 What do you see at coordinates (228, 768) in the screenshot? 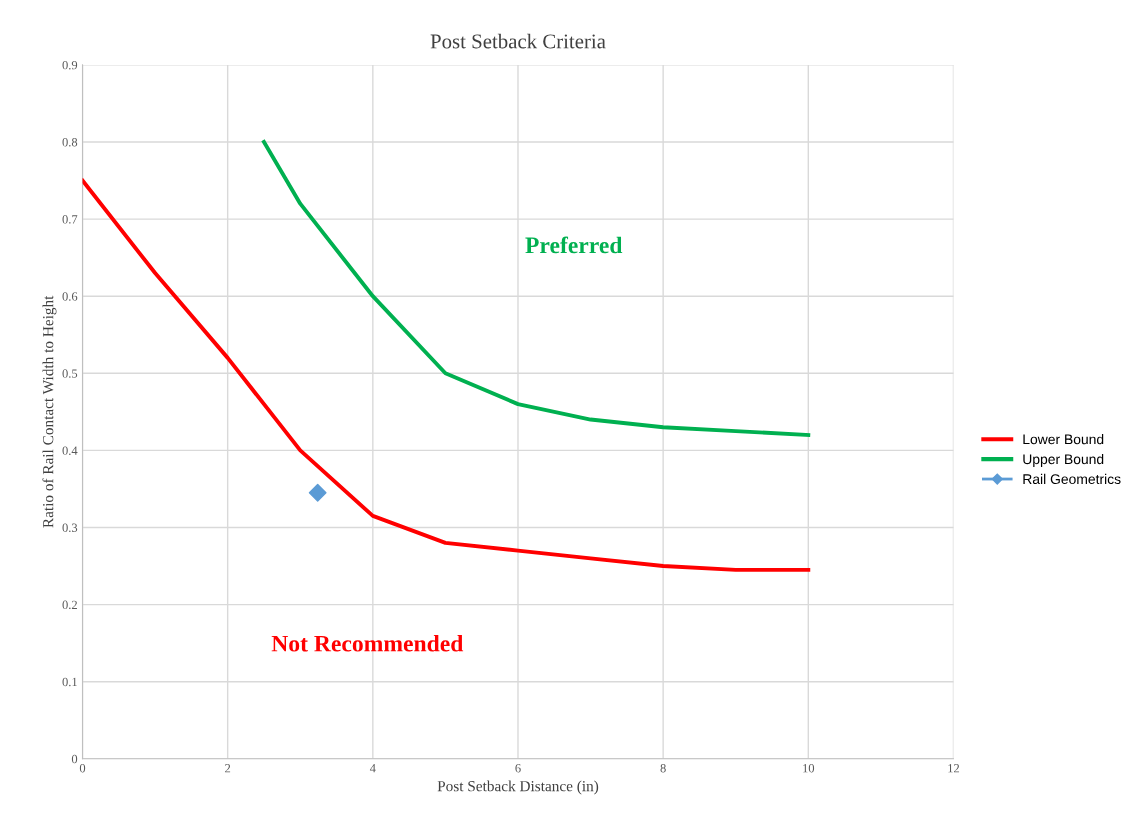
I see `x-tick-label: 2` at bounding box center [228, 768].